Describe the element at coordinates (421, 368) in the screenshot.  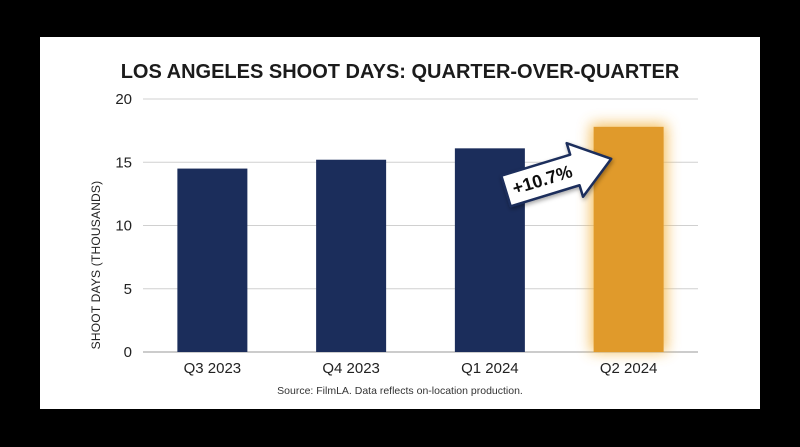
I see `x-axis-ticks: Q3 2023 Q4 2023 Q1 2024 Q2 2024` at that location.